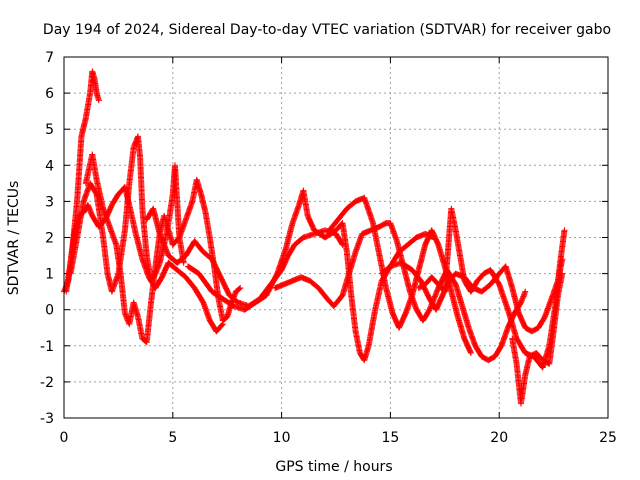  Describe the element at coordinates (172, 438) in the screenshot. I see `x-tick-label: 5` at that location.